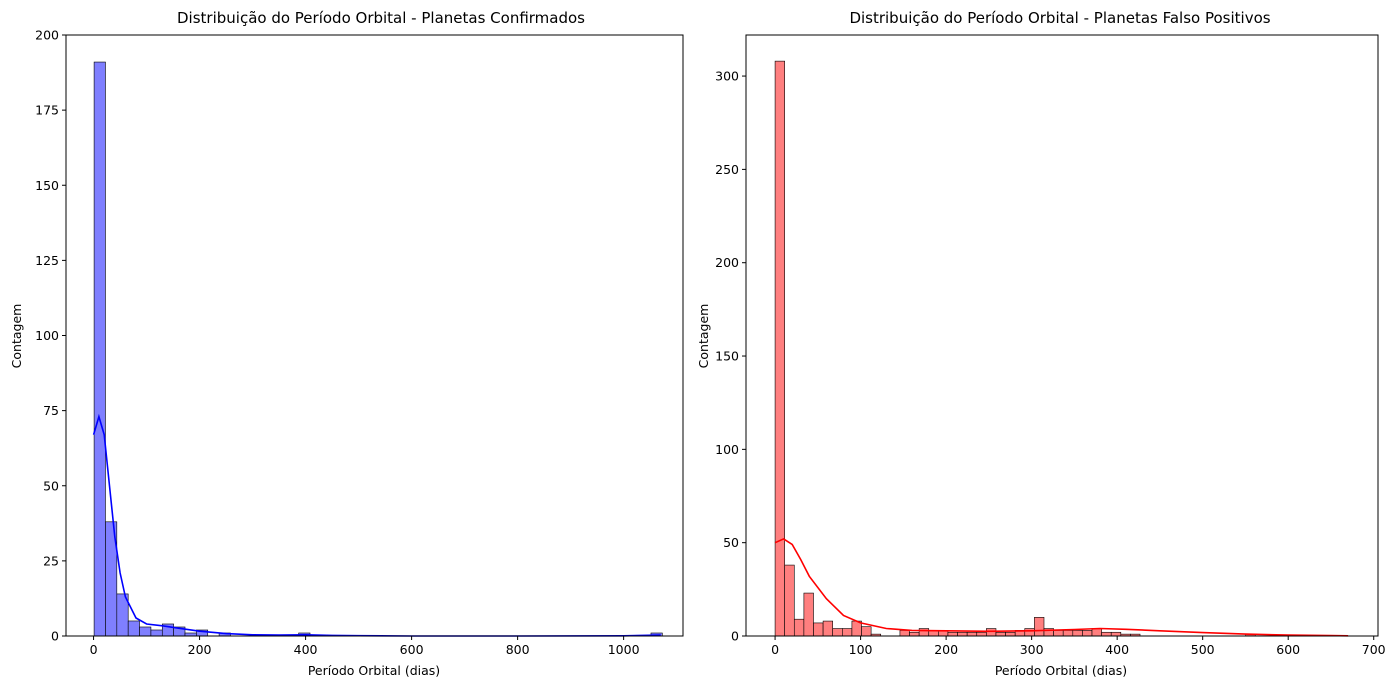  I want to click on y-tick-label: 125, so click(47, 260).